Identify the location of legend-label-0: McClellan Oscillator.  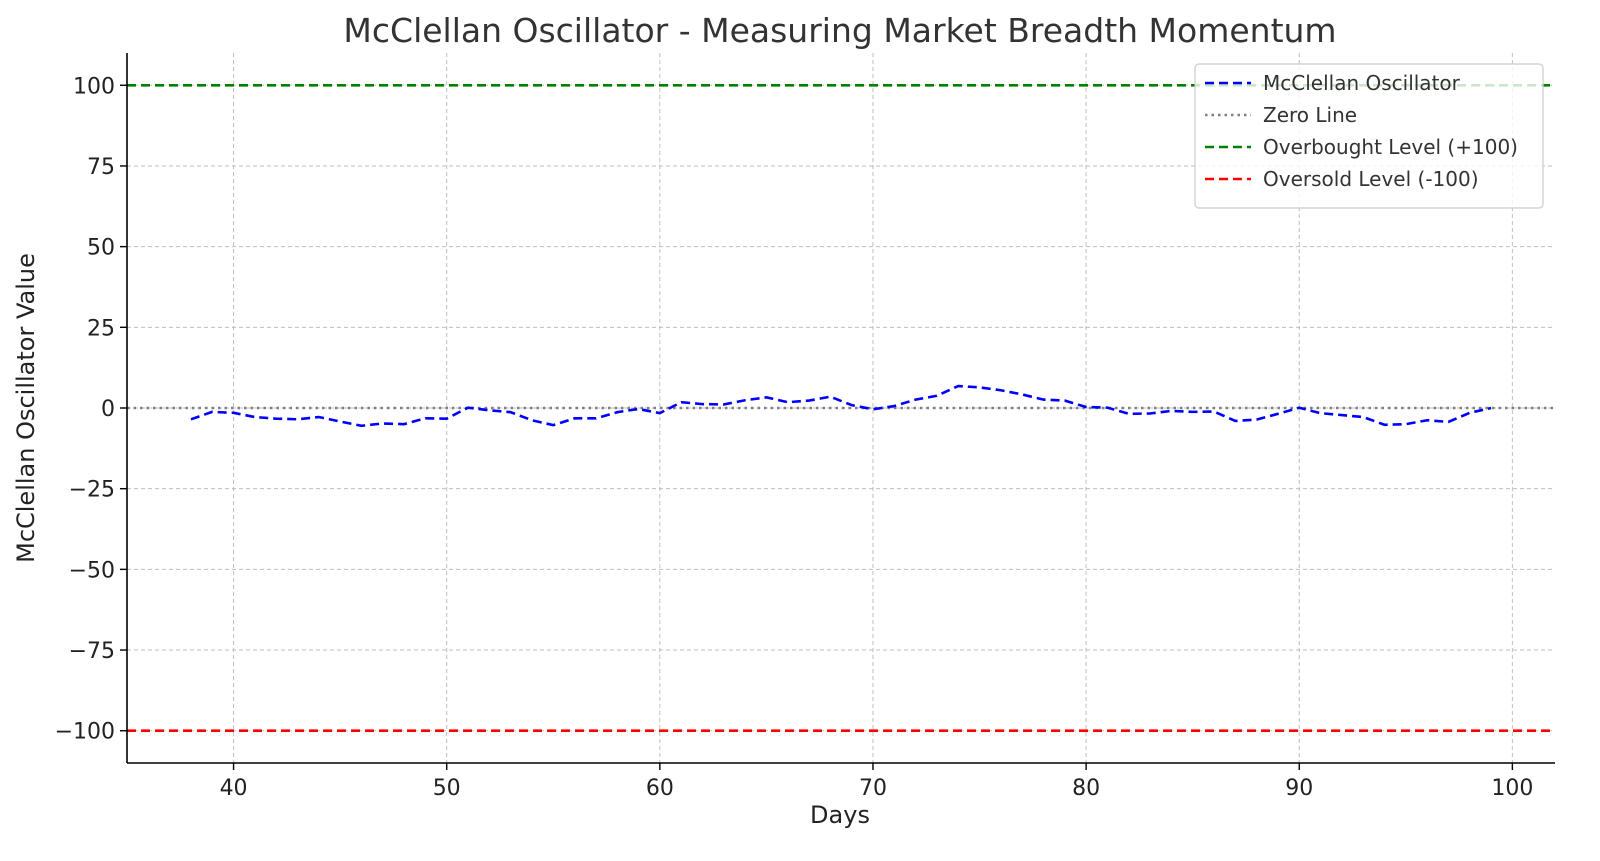
(1362, 83).